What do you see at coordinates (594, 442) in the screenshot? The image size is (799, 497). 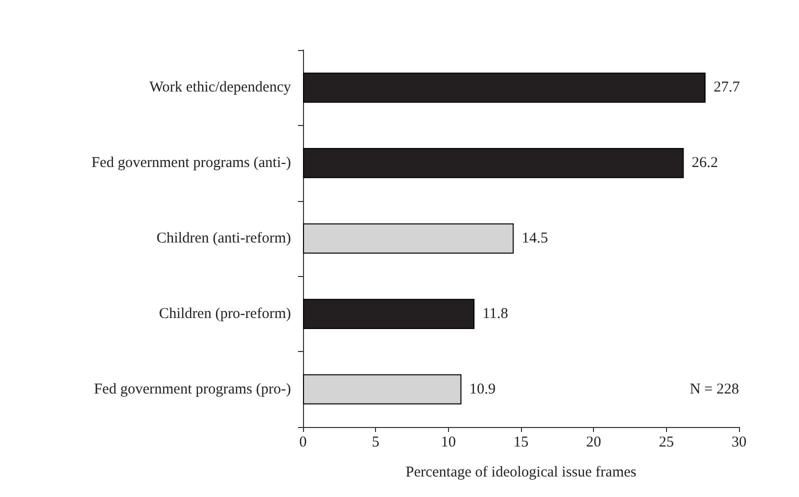 I see `x-tick-label: 20` at bounding box center [594, 442].